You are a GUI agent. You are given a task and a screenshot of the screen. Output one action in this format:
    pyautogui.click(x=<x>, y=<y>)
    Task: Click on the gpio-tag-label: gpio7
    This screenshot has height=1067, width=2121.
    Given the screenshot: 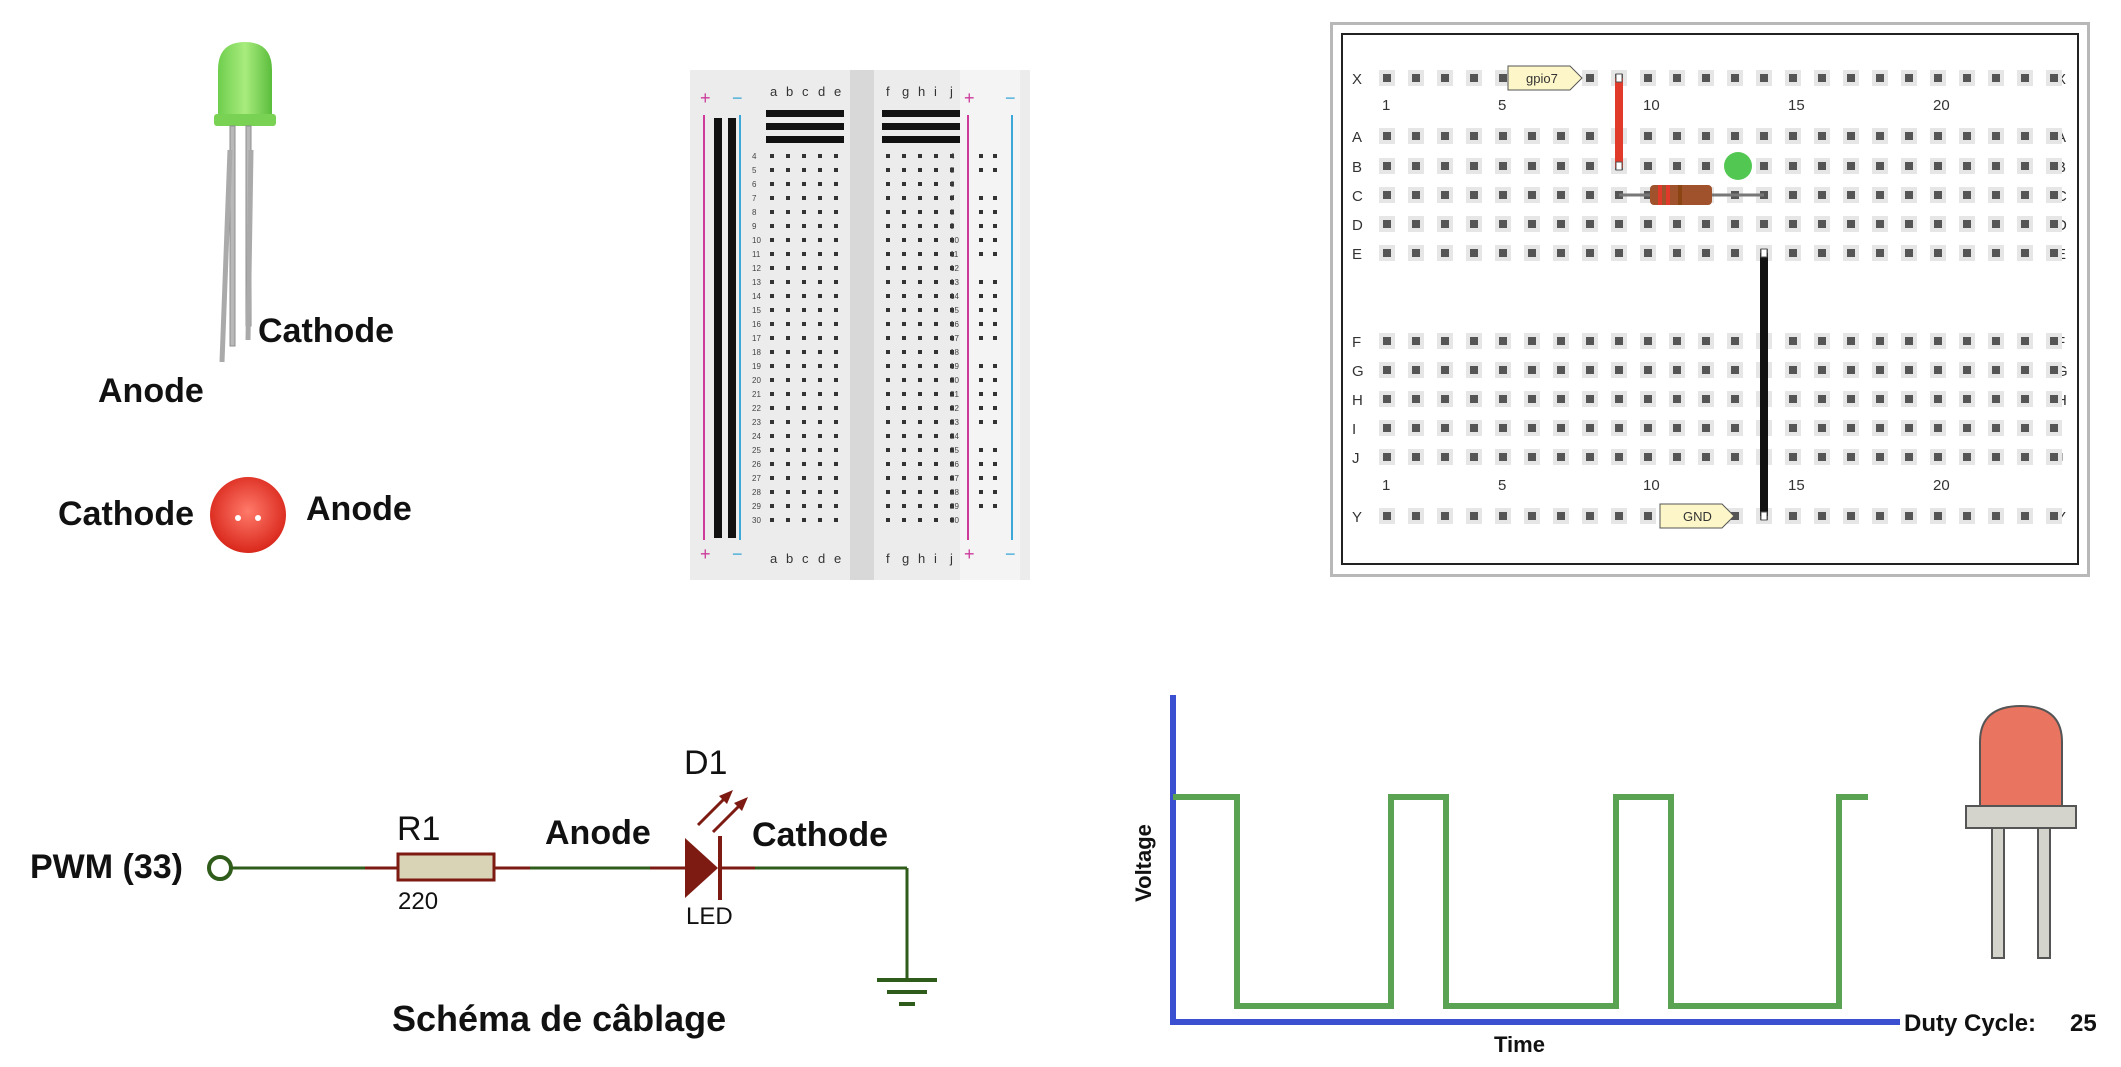 What is the action you would take?
    pyautogui.click(x=1542, y=78)
    